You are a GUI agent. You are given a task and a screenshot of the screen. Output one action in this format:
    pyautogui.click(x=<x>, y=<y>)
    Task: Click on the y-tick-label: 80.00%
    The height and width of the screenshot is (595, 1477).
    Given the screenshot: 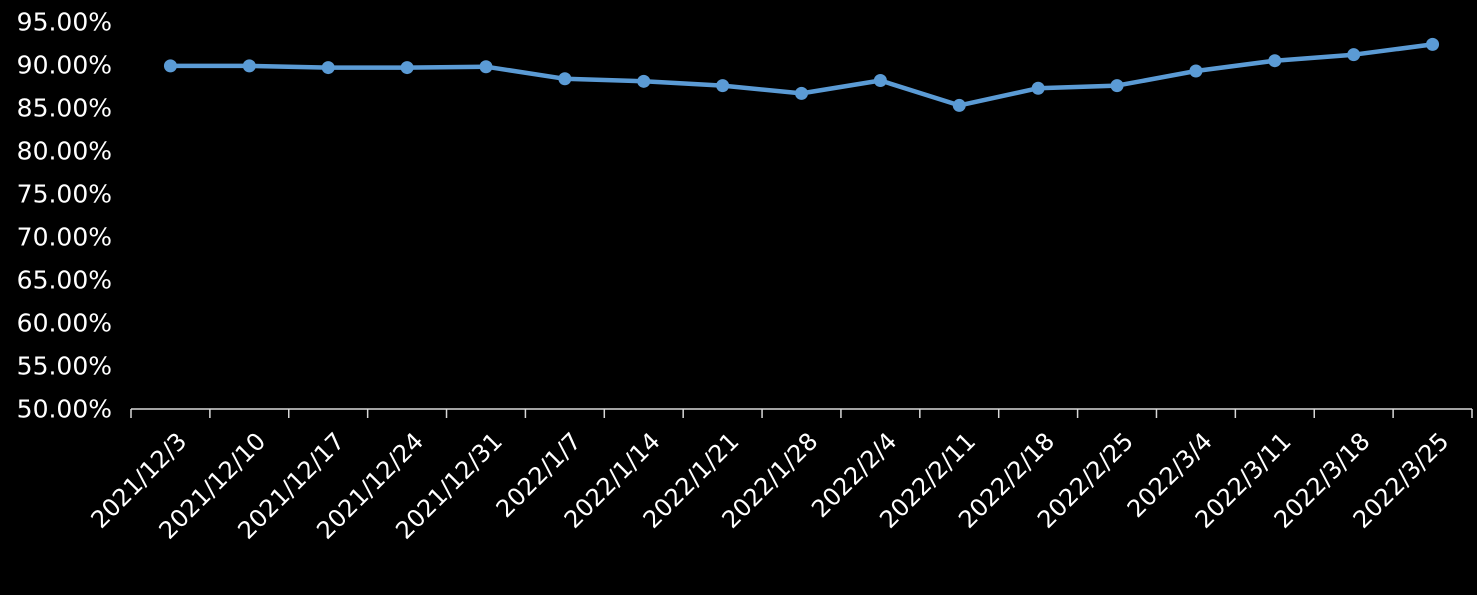 What is the action you would take?
    pyautogui.click(x=64, y=151)
    